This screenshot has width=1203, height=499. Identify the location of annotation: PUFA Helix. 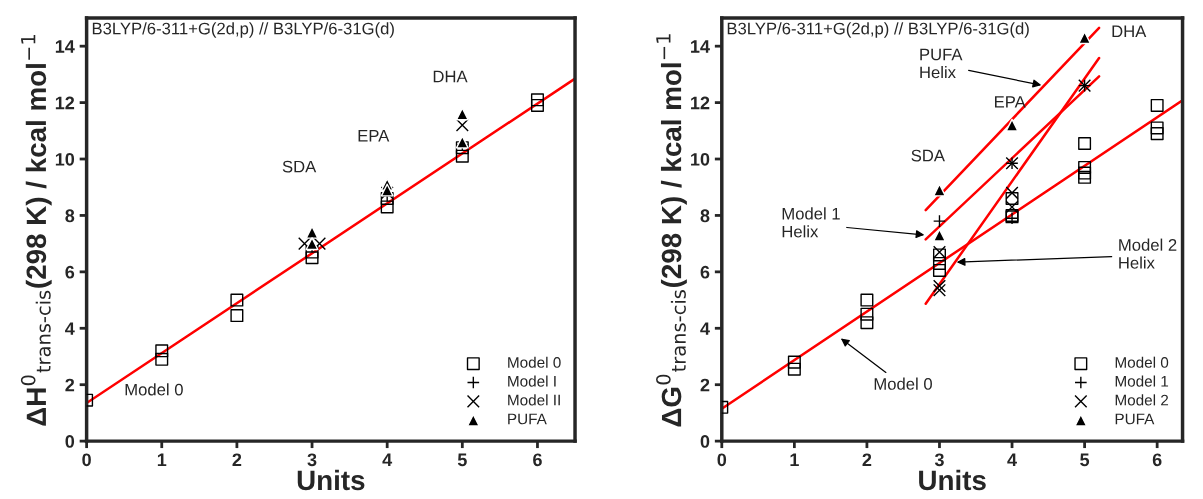
(941, 63).